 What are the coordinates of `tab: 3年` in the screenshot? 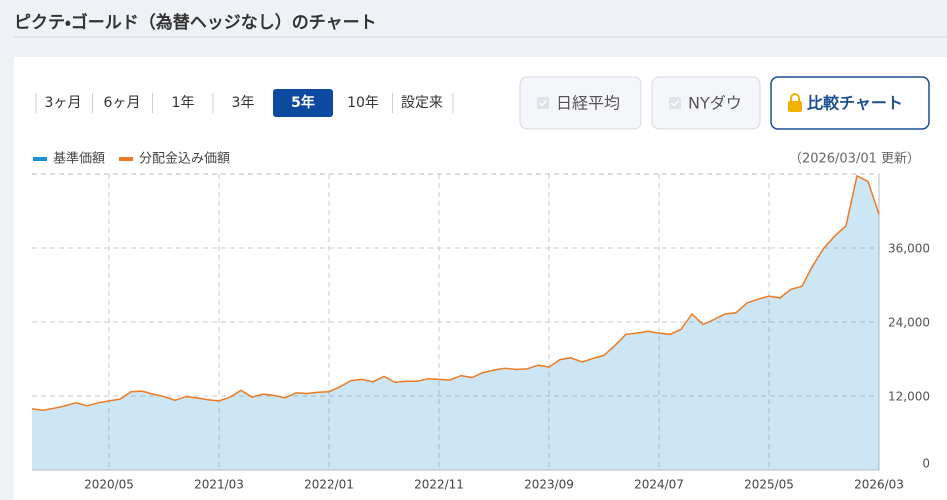 It's located at (243, 103).